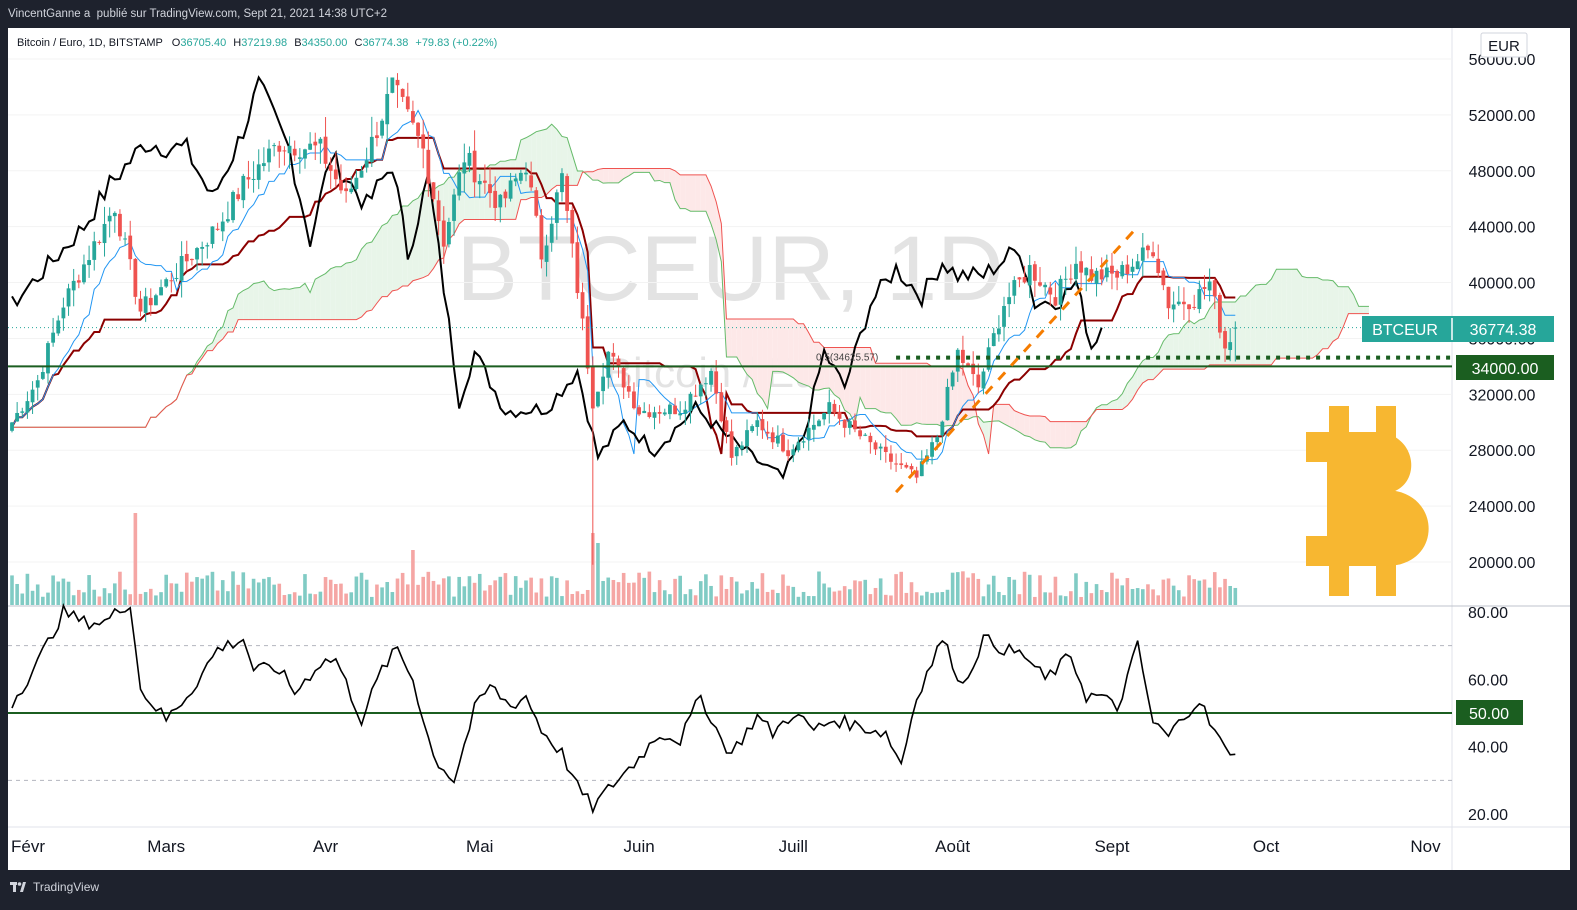 Image resolution: width=1577 pixels, height=910 pixels. I want to click on currency-badge: EUR, so click(1504, 45).